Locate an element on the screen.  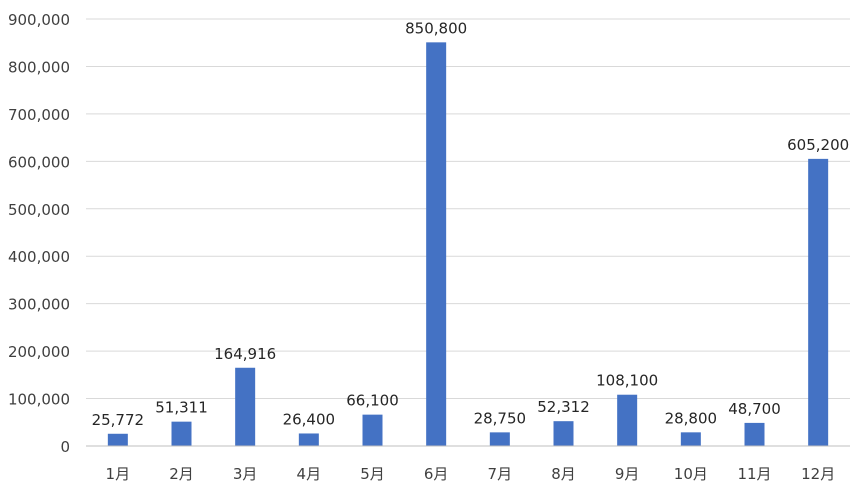
data-label: 51,311 is located at coordinates (181, 408).